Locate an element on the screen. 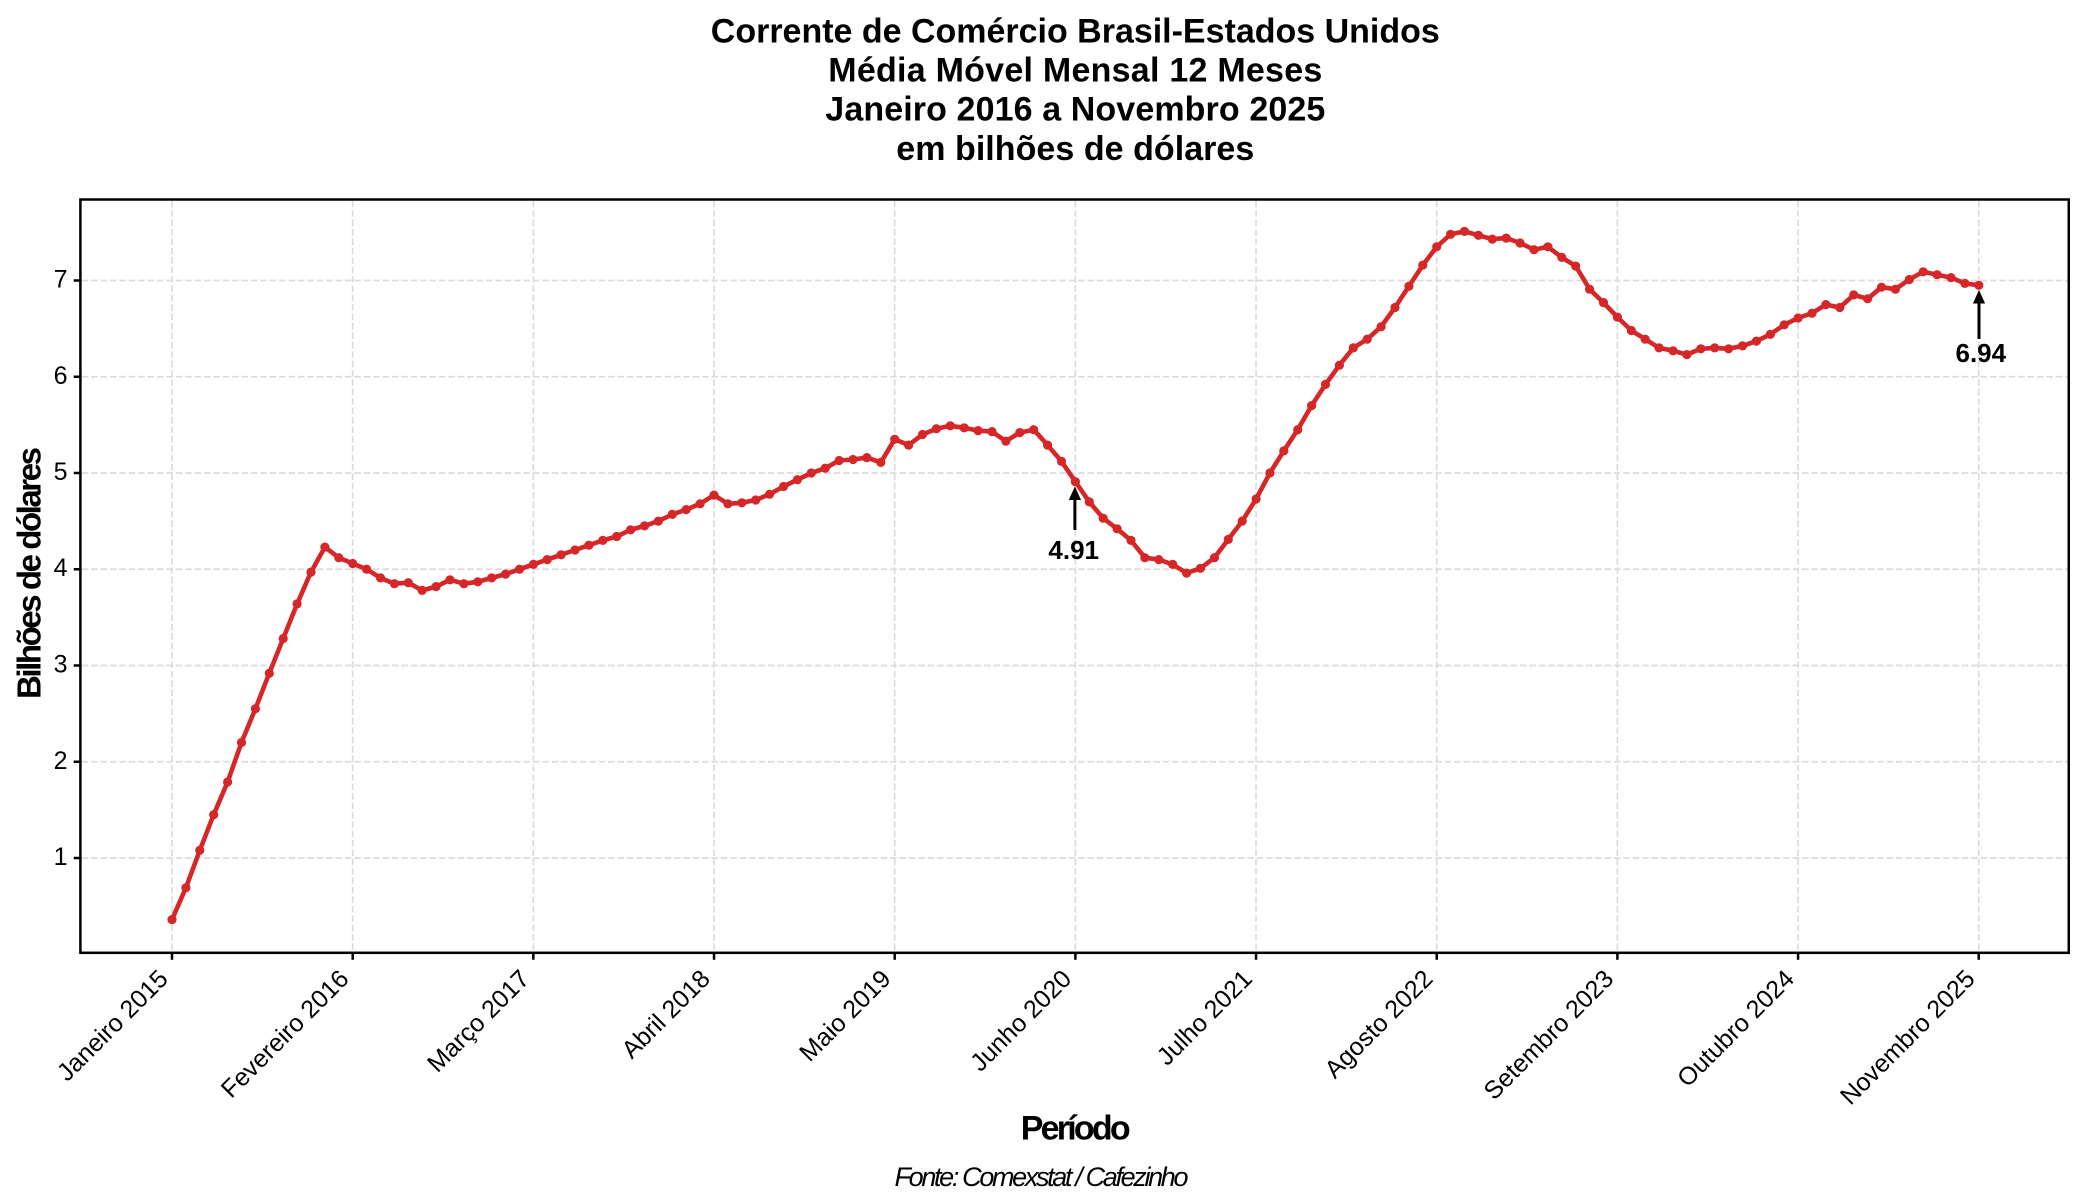  svg-text: 3 is located at coordinates (61, 665).